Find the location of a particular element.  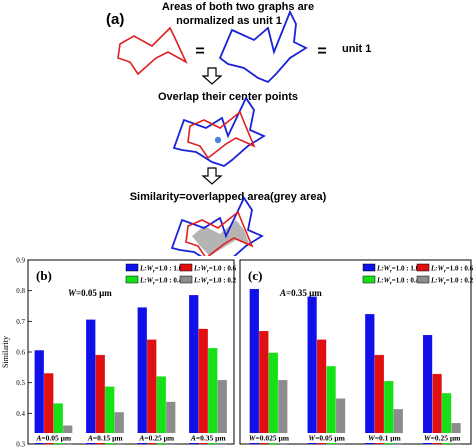

panel-a-label: (a) is located at coordinates (115, 19).